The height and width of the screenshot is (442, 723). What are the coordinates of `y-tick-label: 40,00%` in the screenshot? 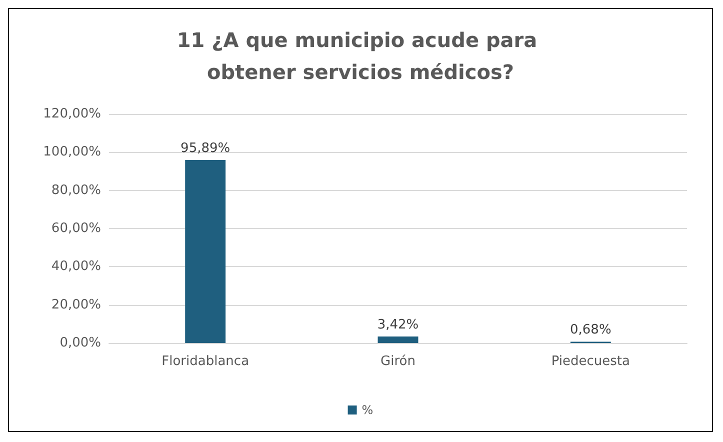 It's located at (76, 266).